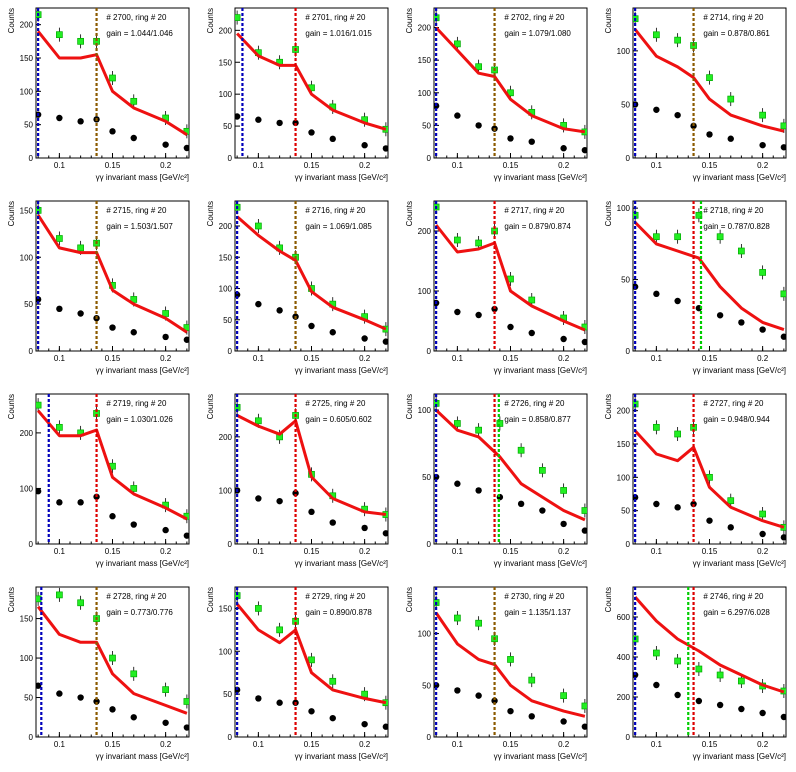 Image resolution: width=796 pixels, height=772 pixels. I want to click on y-tick-label: 50, so click(625, 511).